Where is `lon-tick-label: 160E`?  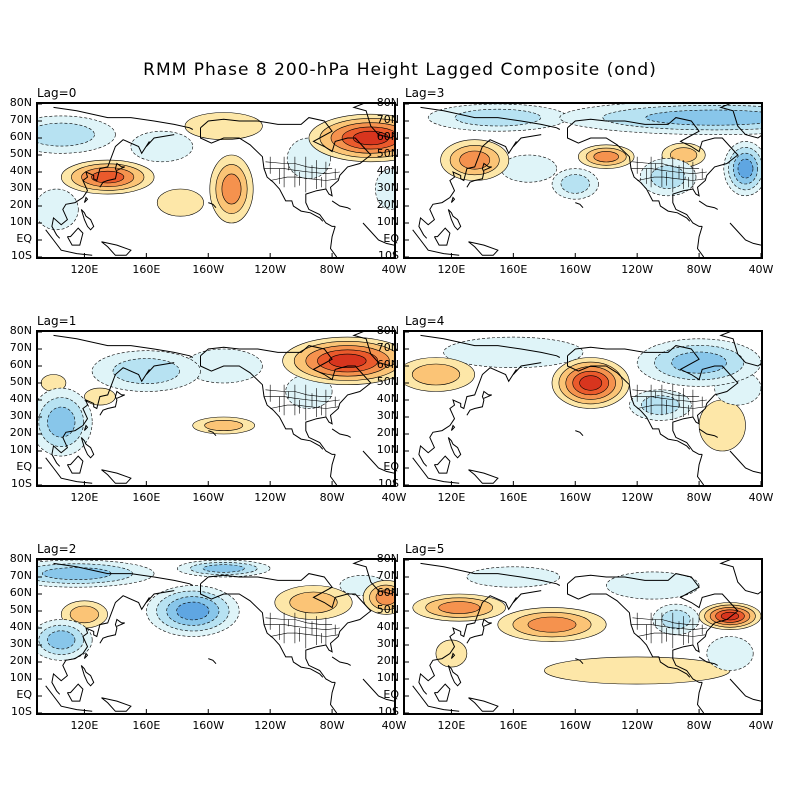 lon-tick-label: 160E is located at coordinates (513, 725).